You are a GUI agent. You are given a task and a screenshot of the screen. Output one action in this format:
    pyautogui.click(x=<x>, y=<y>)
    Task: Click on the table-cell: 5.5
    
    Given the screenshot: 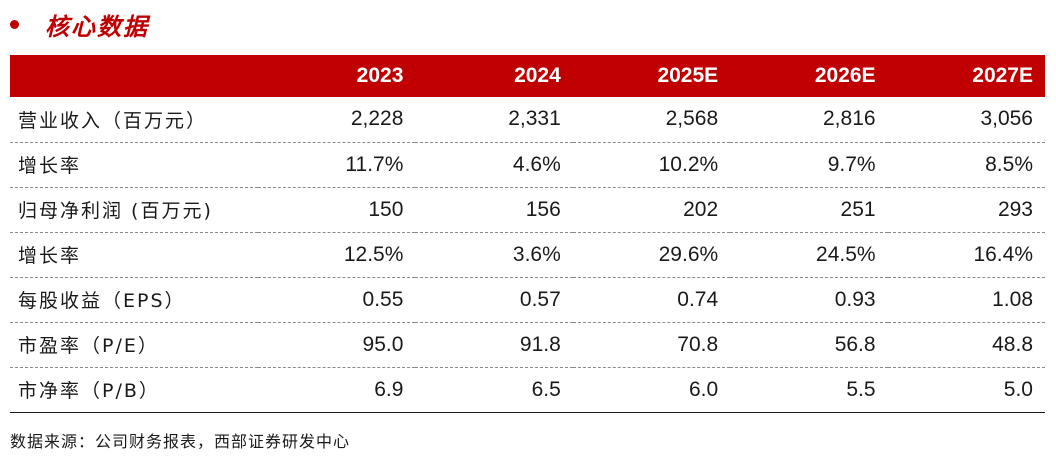 What is the action you would take?
    pyautogui.click(x=861, y=389)
    